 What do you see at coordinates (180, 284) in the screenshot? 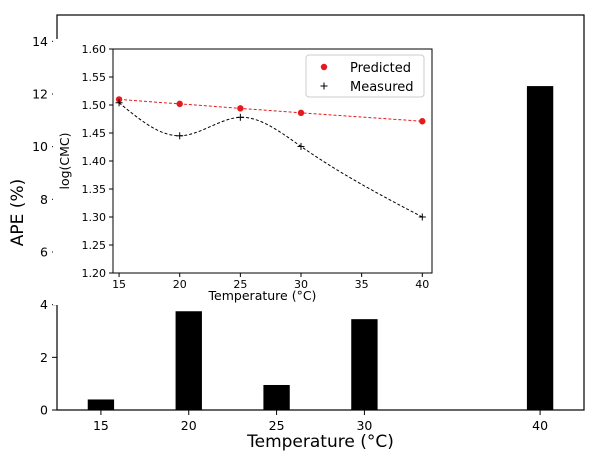
I see `inset-x-tick-label: 20` at bounding box center [180, 284].